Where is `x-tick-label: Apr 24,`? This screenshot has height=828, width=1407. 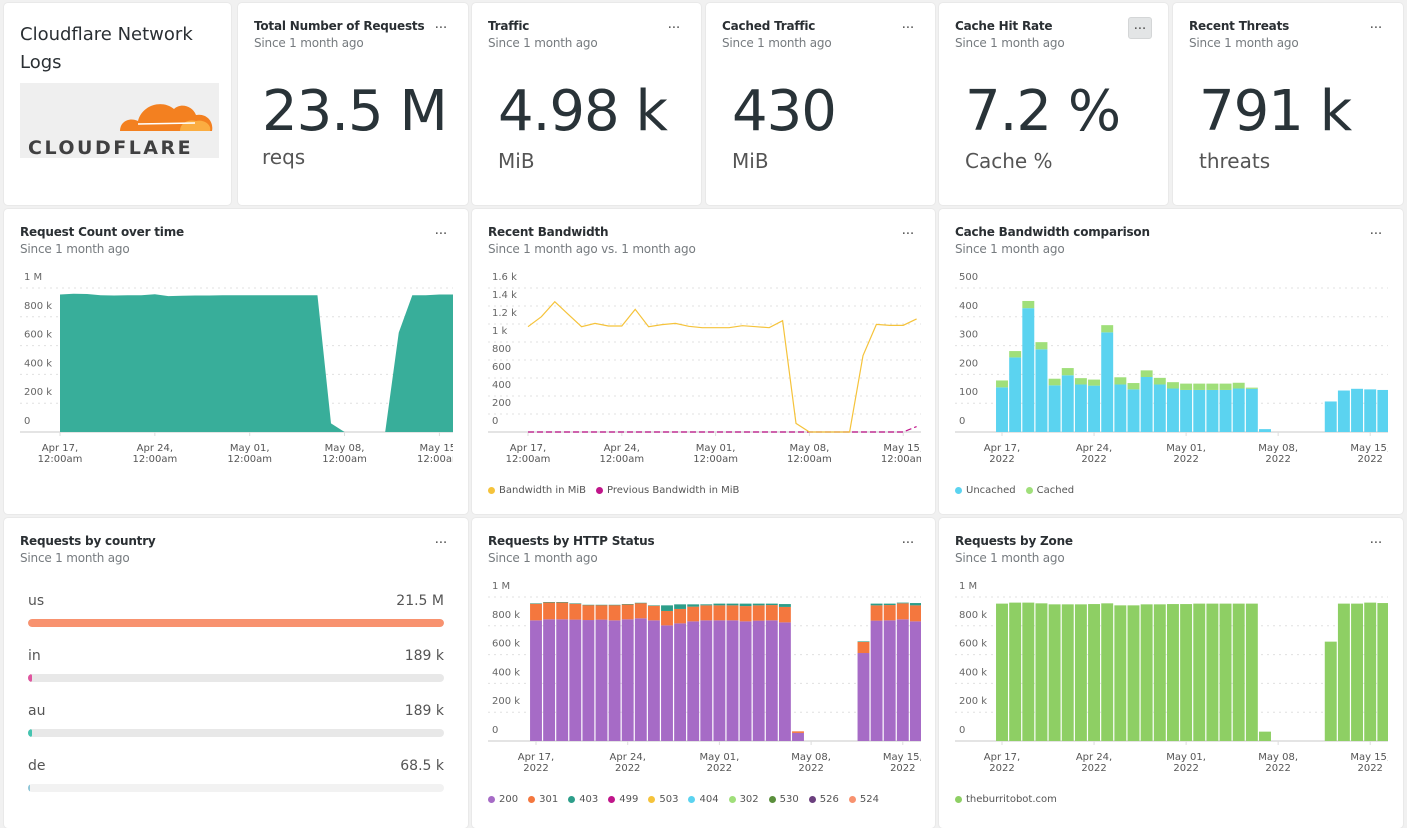 x-tick-label: Apr 24, is located at coordinates (622, 448).